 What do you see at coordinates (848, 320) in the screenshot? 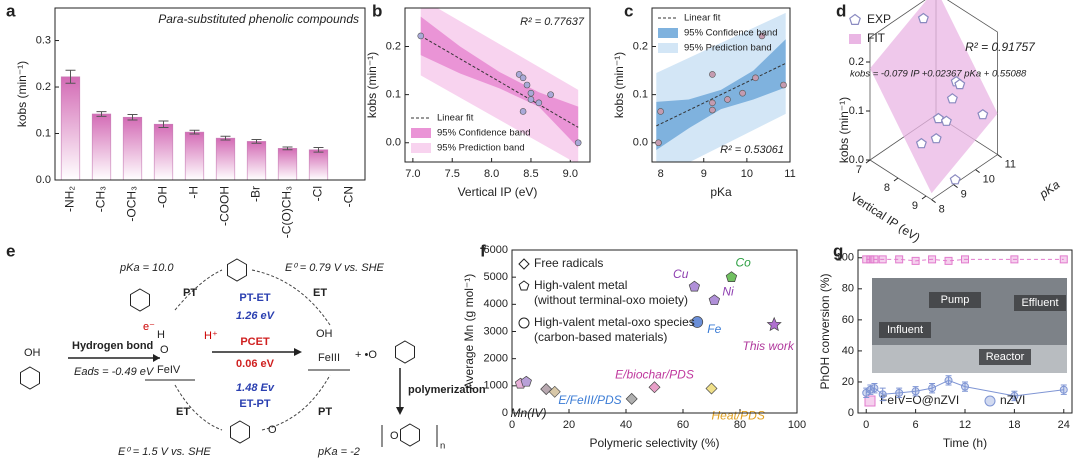
I see `y-tick-label: 60` at bounding box center [848, 320].